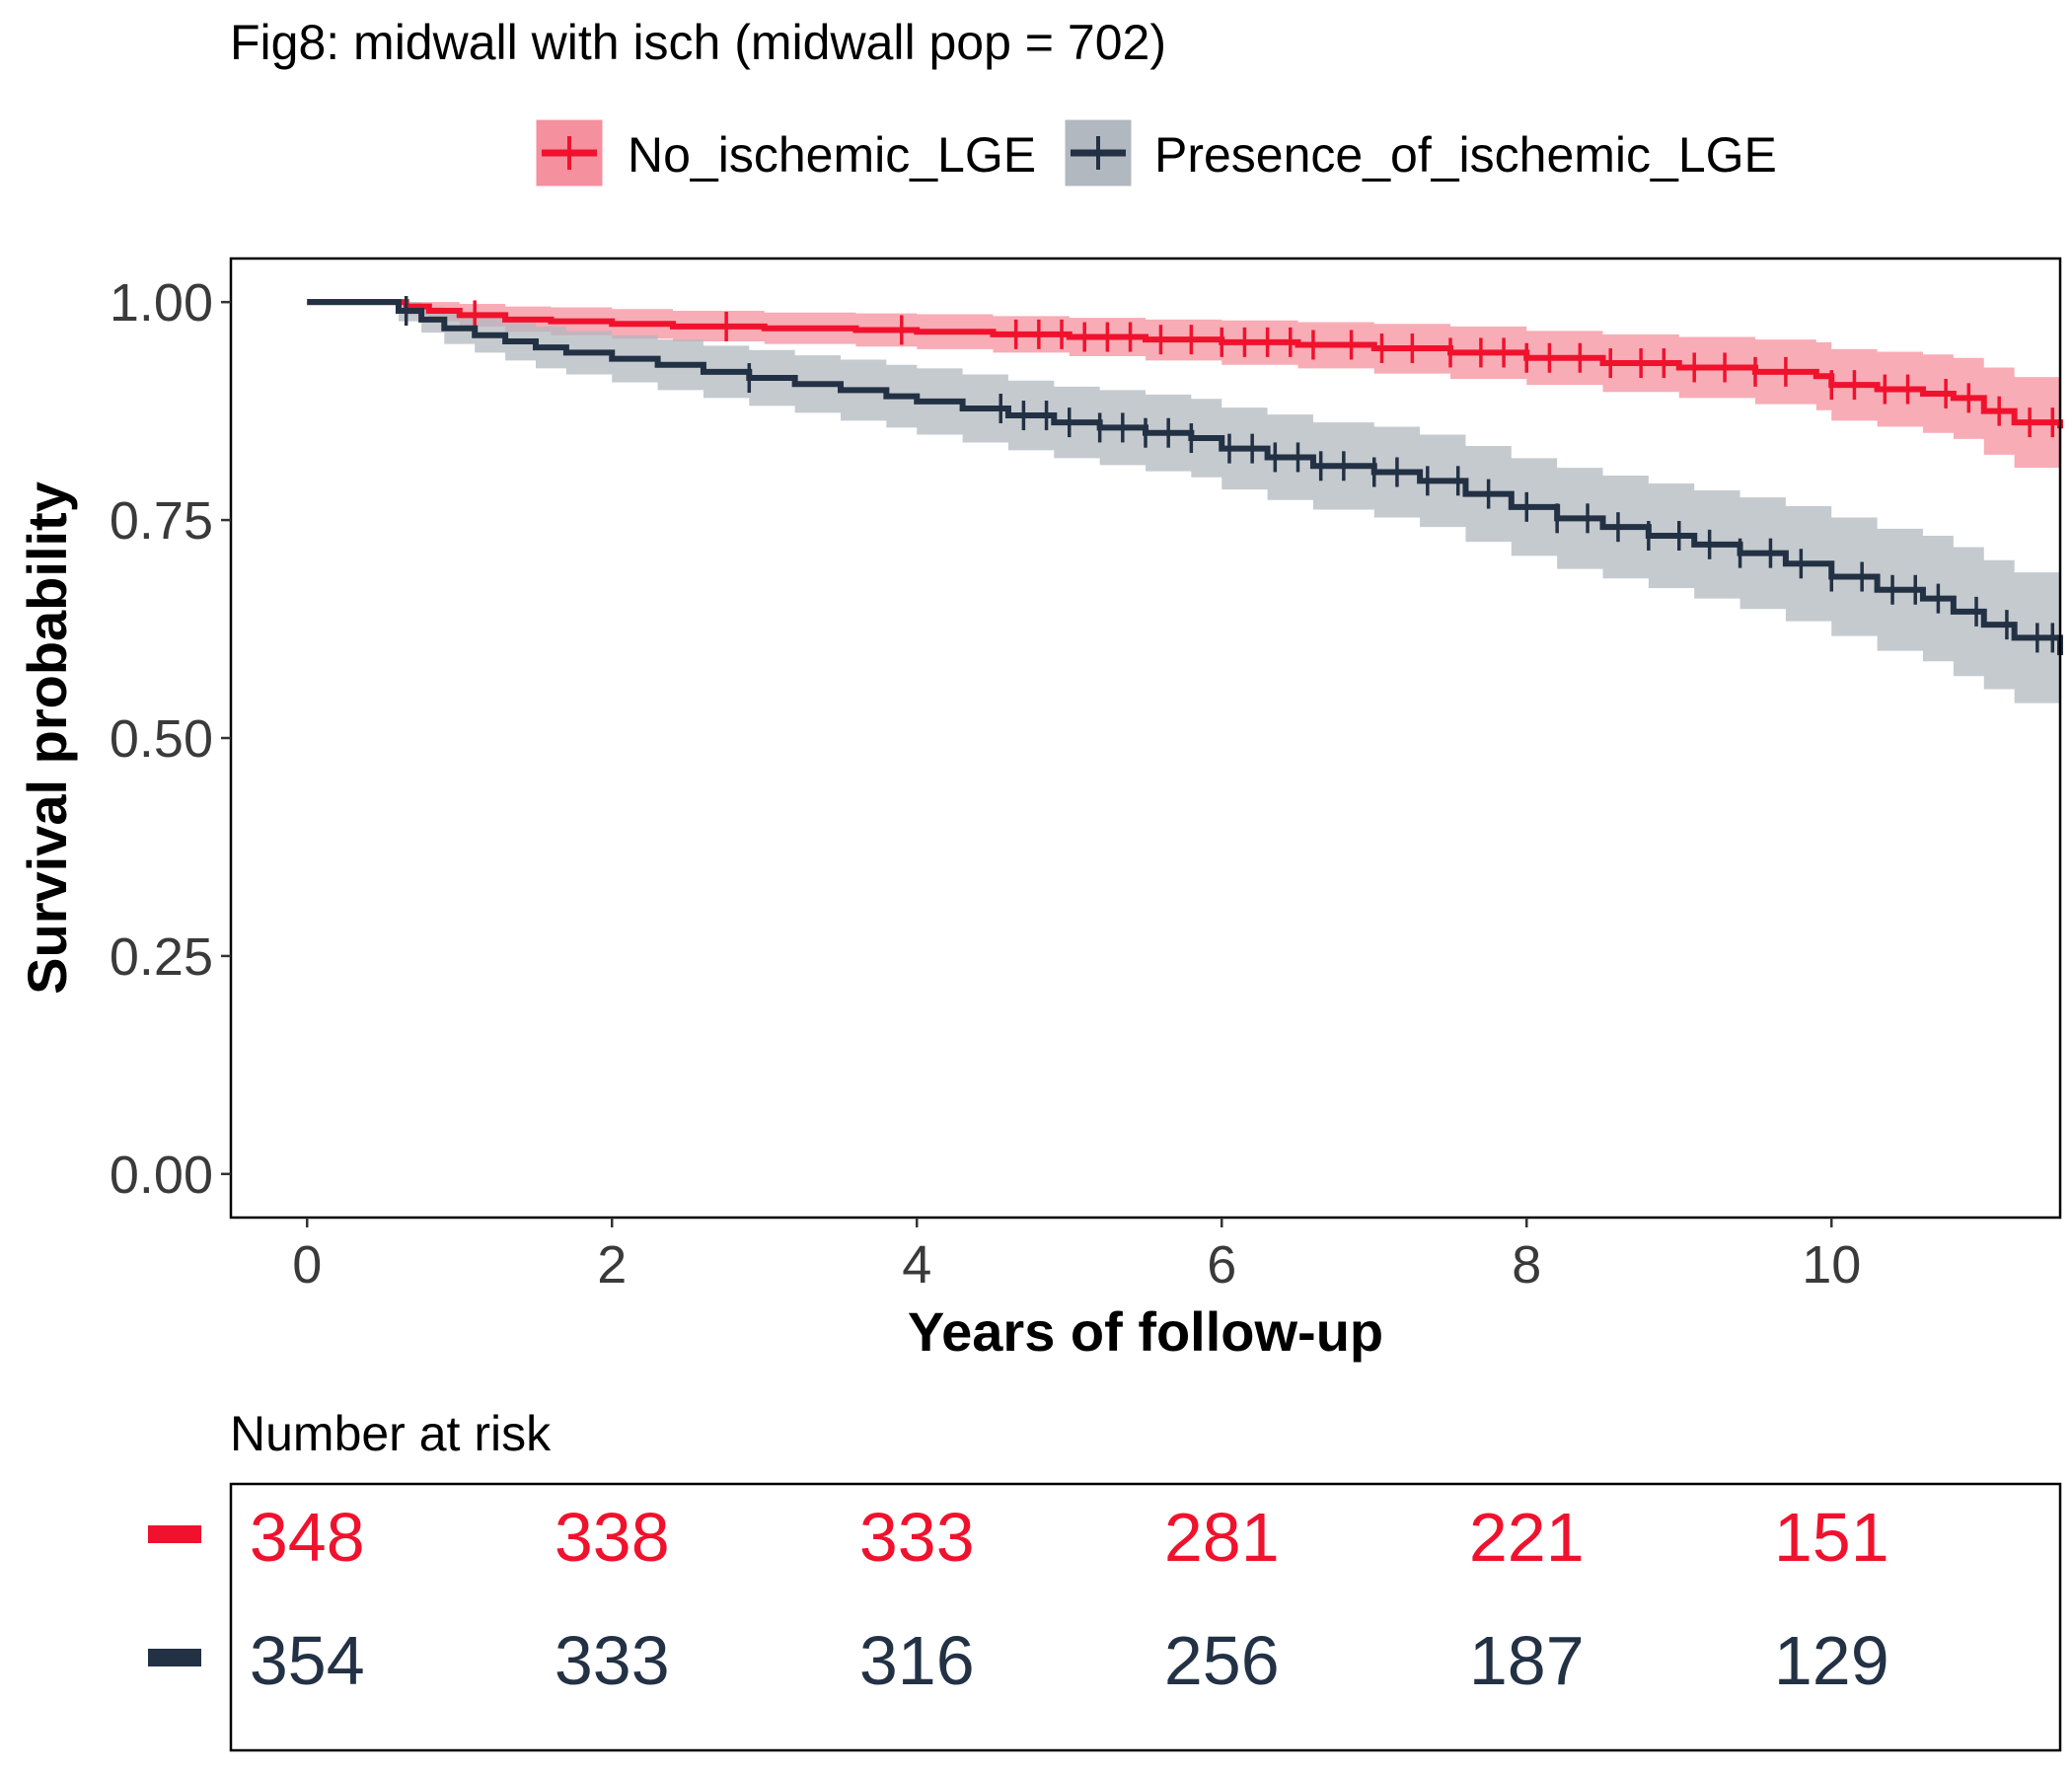 This screenshot has width=2072, height=1776. What do you see at coordinates (1145, 1332) in the screenshot?
I see `x-axis-title: Years of follow-up` at bounding box center [1145, 1332].